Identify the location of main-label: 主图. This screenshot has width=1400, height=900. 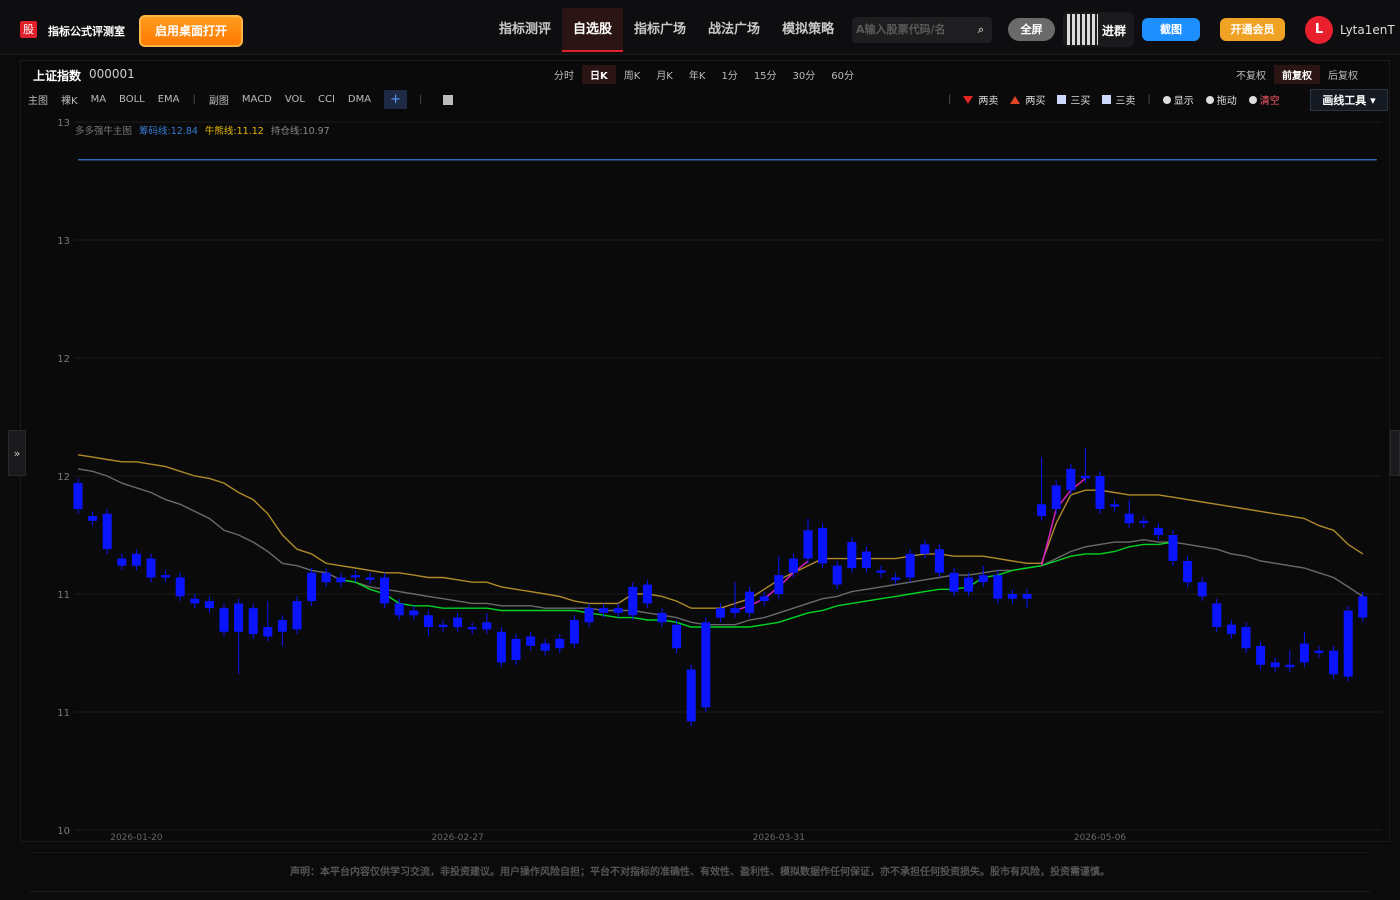
(38, 101).